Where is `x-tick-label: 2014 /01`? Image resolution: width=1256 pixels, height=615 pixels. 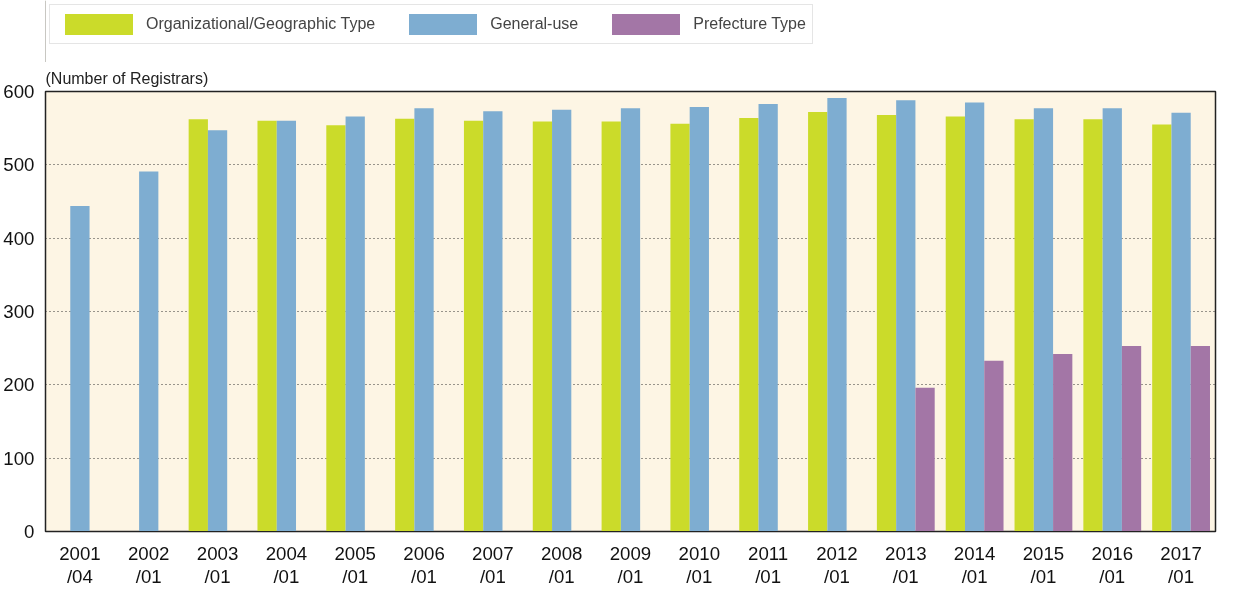 x-tick-label: 2014 /01 is located at coordinates (974, 564).